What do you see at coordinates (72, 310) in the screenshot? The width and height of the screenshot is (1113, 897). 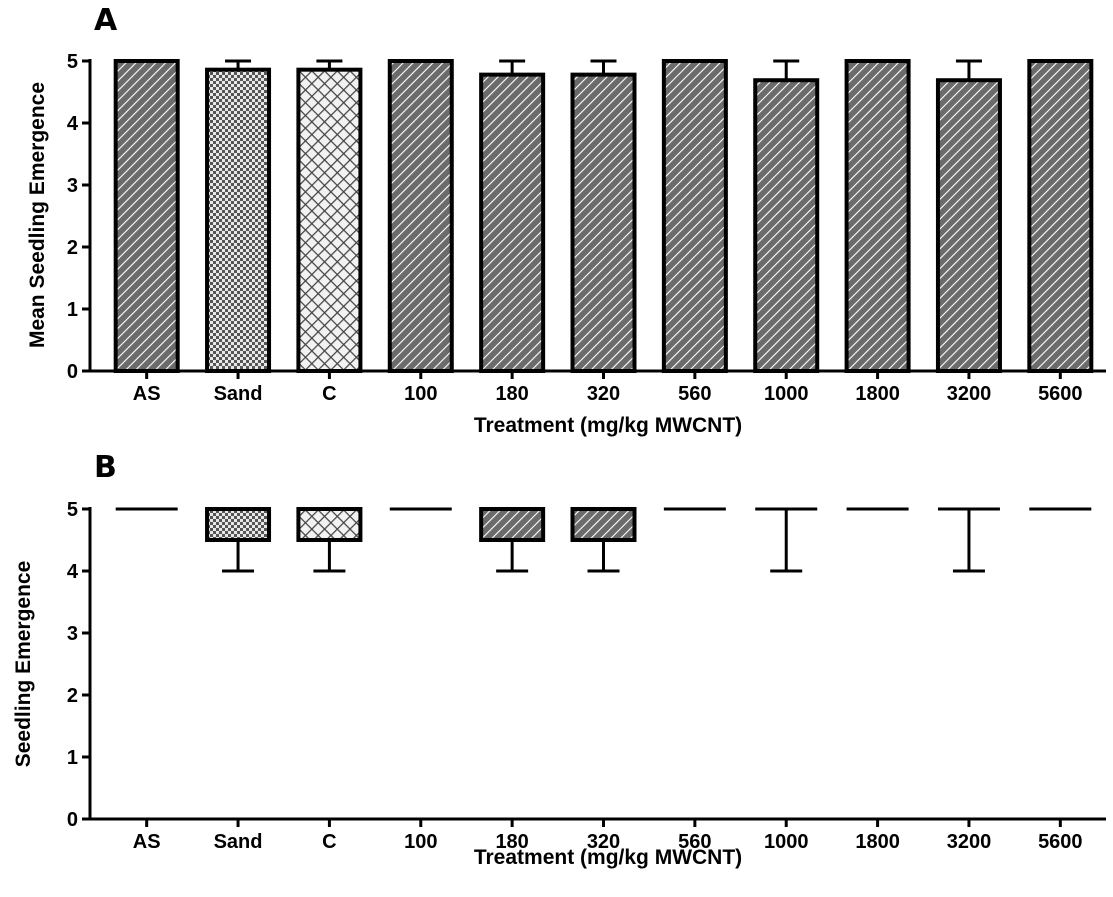 I see `panel-a-y-tick-label: 1` at bounding box center [72, 310].